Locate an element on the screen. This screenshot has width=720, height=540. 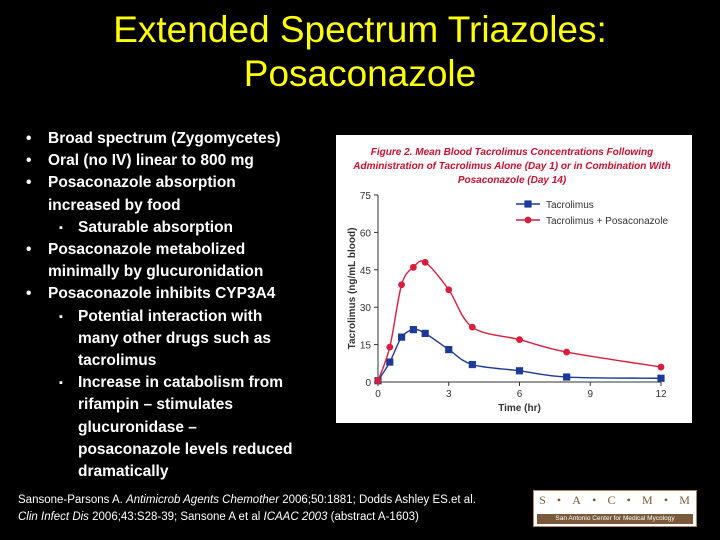
bullet-text: minimally by glucuronidation is located at coordinates (156, 272).